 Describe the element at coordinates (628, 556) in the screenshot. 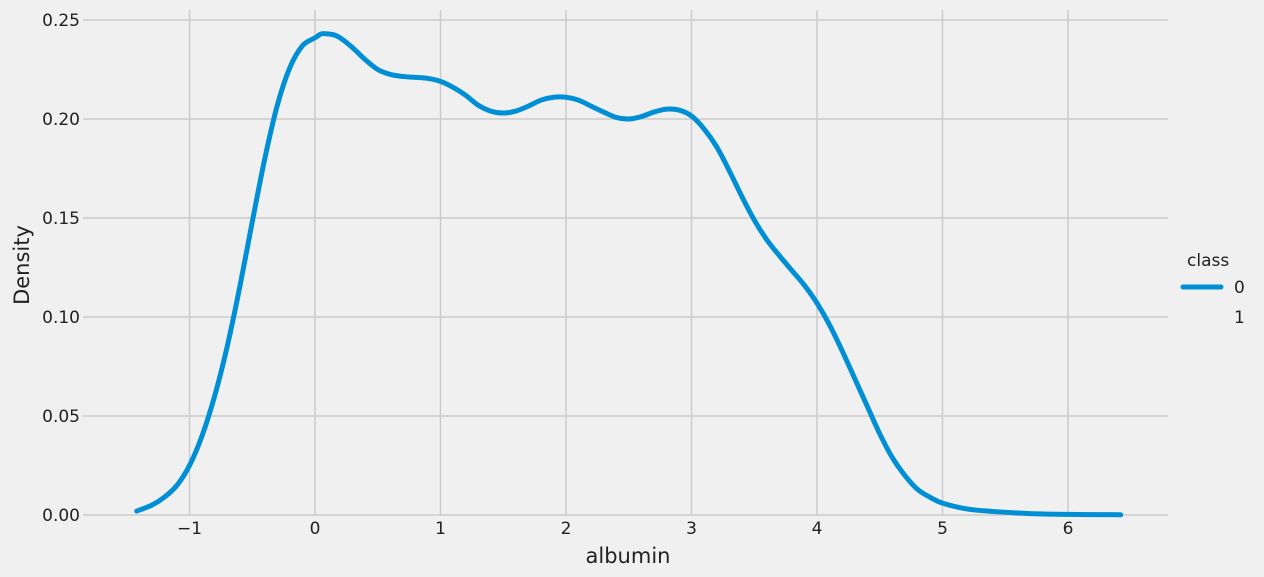

I see `x-axis-label: albumin` at that location.